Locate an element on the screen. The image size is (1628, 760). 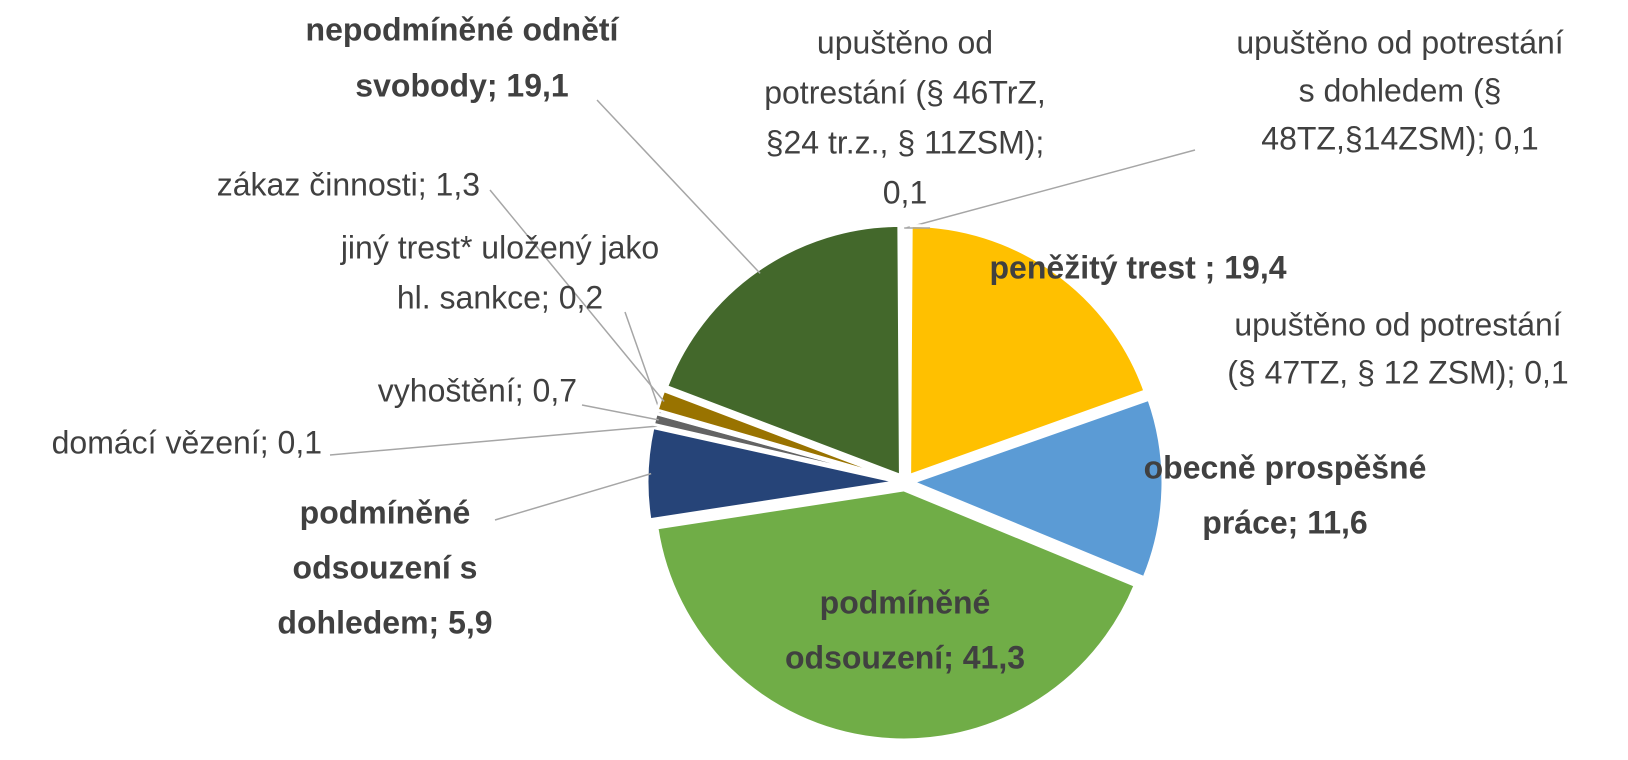
slice-label: 48TZ,§14ZSM); 0,1 is located at coordinates (1399, 138).